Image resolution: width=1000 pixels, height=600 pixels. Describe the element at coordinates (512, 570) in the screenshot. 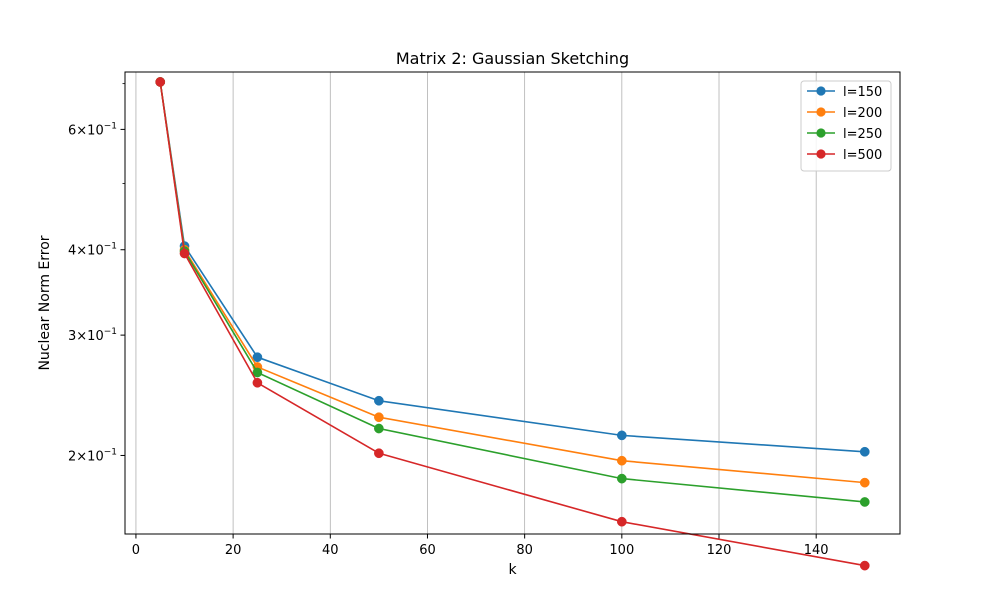

I see `x-axis-label: k` at that location.